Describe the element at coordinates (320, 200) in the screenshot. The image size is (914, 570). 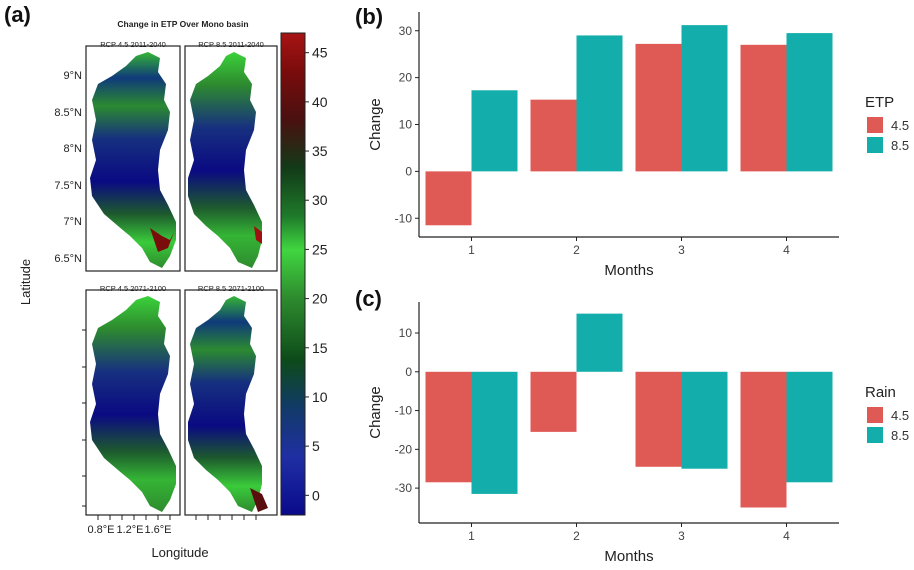
I see `colorbar-tick-label: 30` at that location.